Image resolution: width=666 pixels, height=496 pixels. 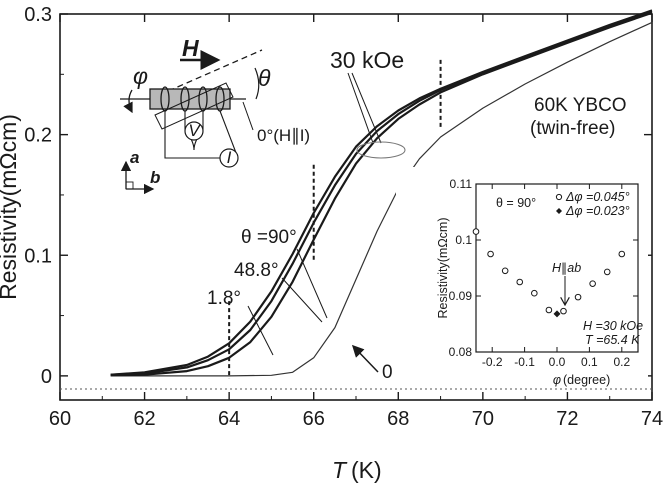 I want to click on axis-a-label: a, so click(x=134, y=157).